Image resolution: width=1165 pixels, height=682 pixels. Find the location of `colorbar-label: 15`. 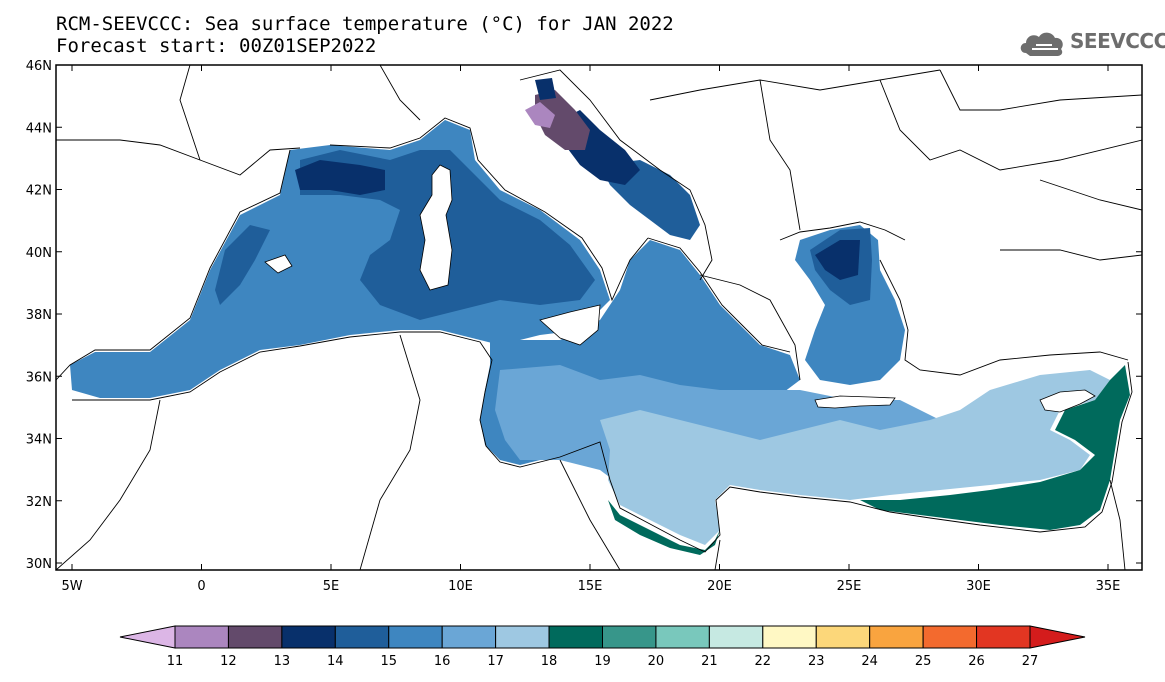

colorbar-label: 15 is located at coordinates (388, 661).